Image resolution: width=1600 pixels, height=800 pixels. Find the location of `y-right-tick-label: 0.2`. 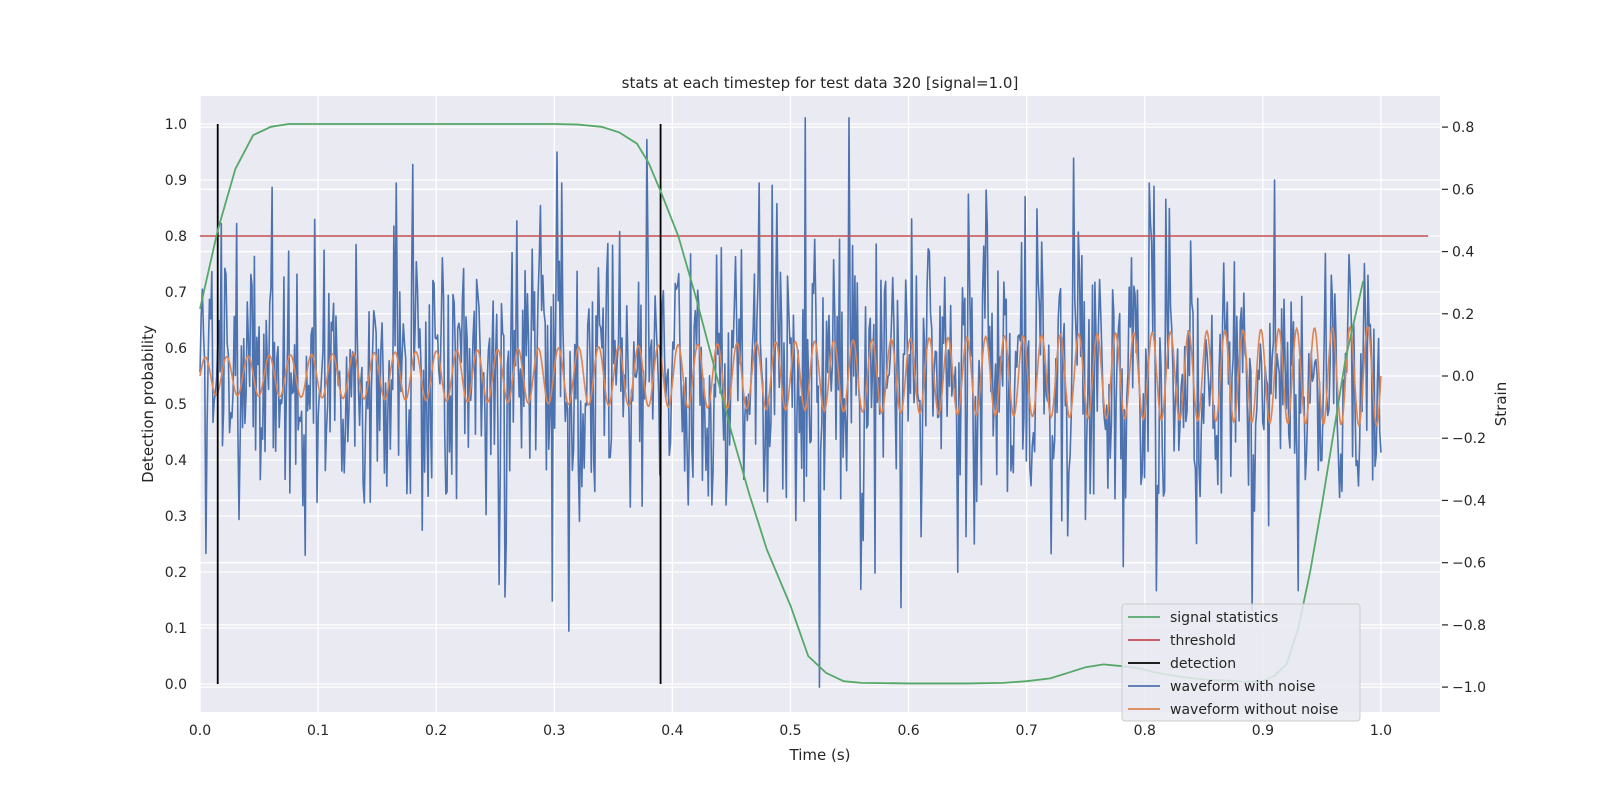

y-right-tick-label: 0.2 is located at coordinates (1463, 315).